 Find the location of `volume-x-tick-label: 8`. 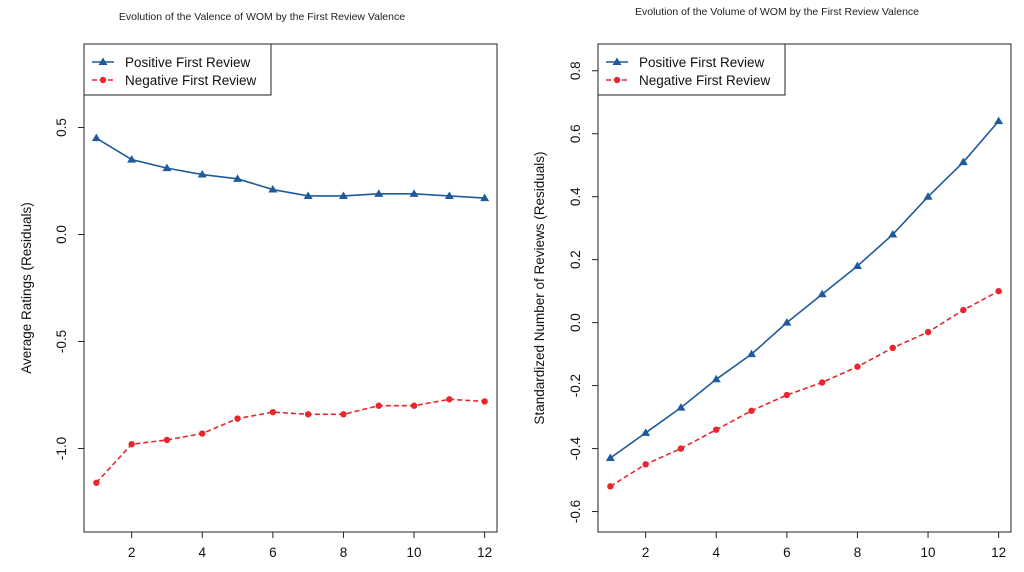

volume-x-tick-label: 8 is located at coordinates (858, 552).